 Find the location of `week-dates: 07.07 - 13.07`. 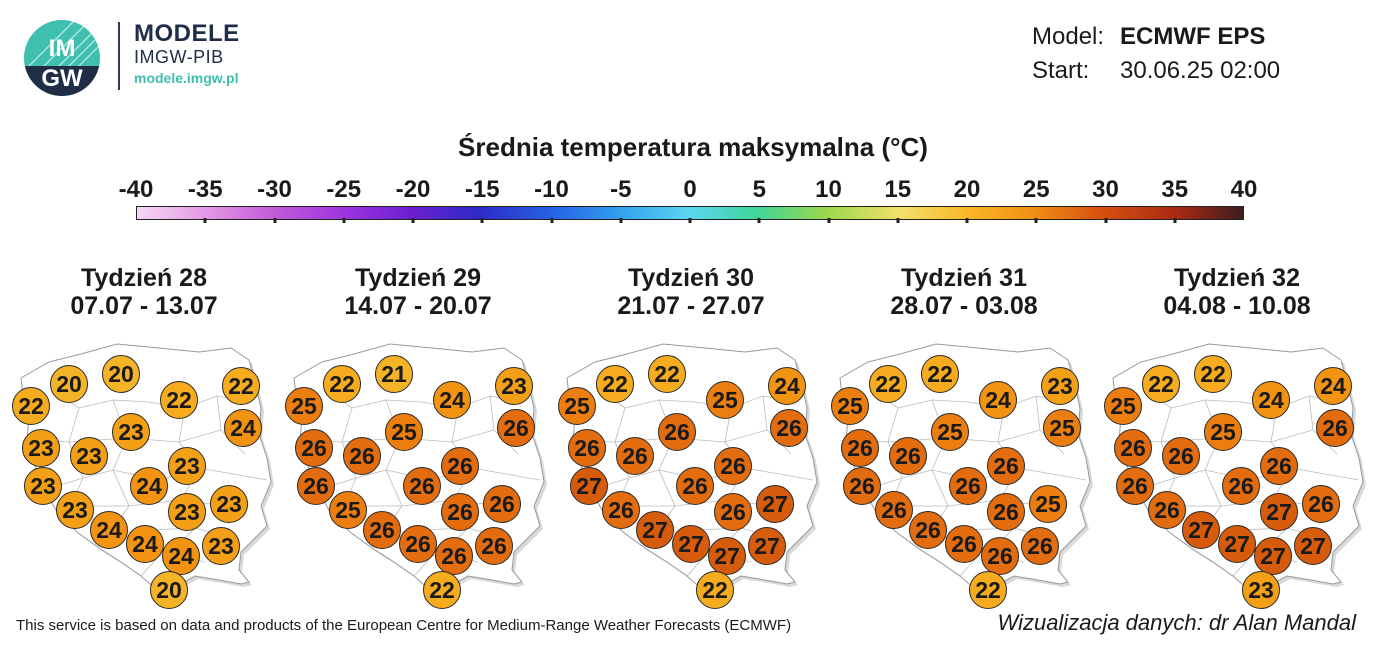

week-dates: 07.07 - 13.07 is located at coordinates (144, 306).